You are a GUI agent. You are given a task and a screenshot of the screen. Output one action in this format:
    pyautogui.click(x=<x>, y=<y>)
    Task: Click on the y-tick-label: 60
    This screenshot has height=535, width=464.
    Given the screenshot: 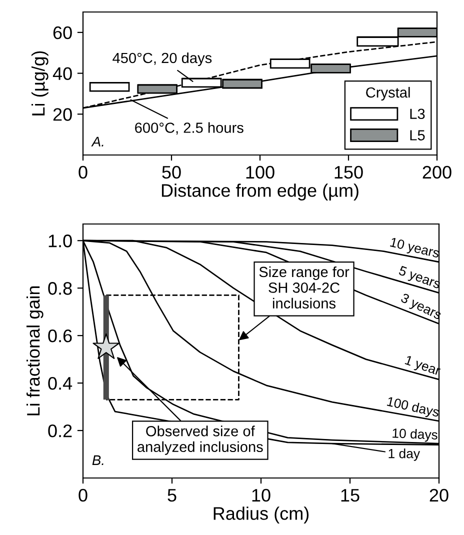 What is the action you would take?
    pyautogui.click(x=62, y=33)
    